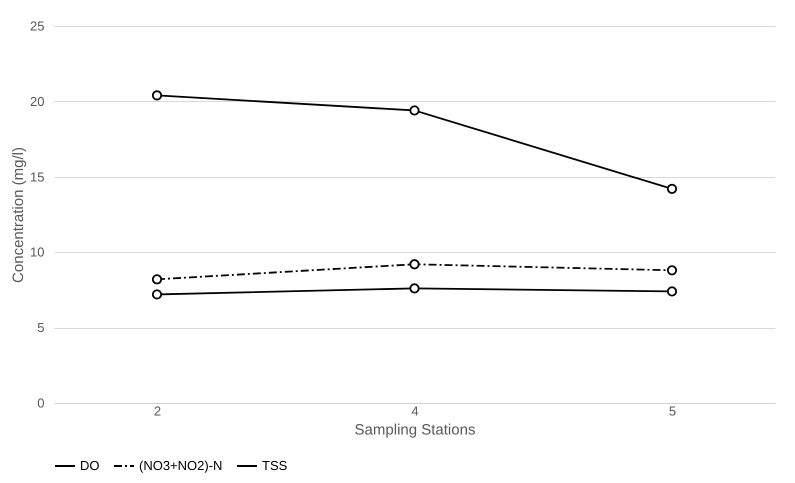  I want to click on y-tick-label: 20, so click(37, 101).